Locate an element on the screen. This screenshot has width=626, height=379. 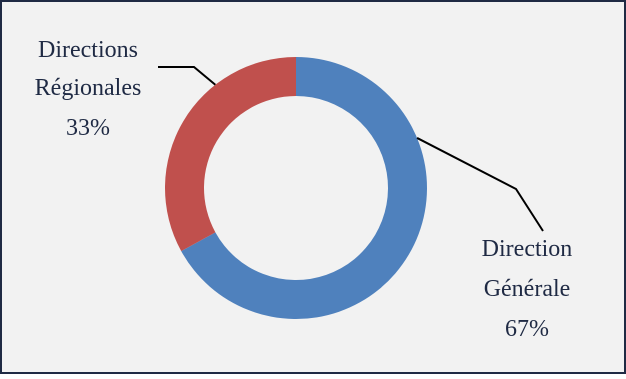
slice-value-label-0: 67% is located at coordinates (527, 329).